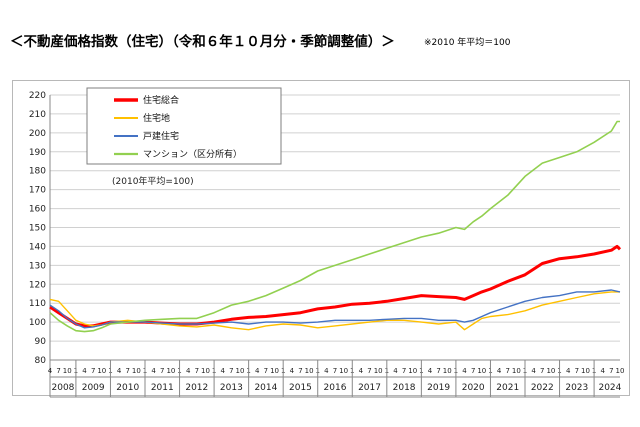 The image size is (640, 427). Describe the element at coordinates (41, 361) in the screenshot. I see `y-tick-label: 80` at that location.